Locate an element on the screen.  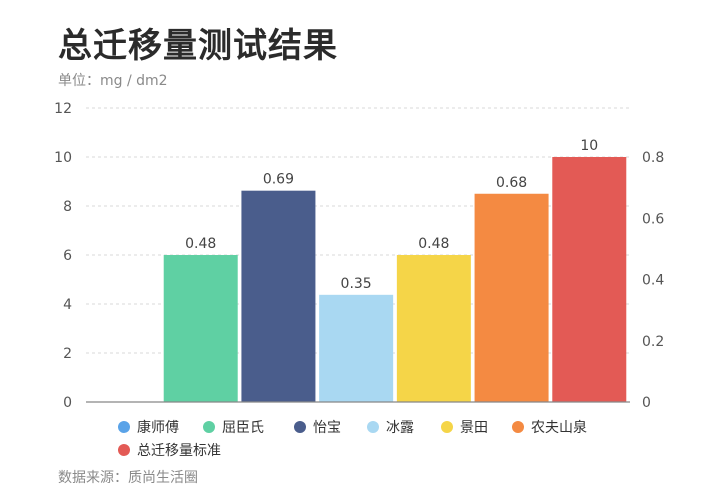
bar-怡宝 is located at coordinates (278, 296).